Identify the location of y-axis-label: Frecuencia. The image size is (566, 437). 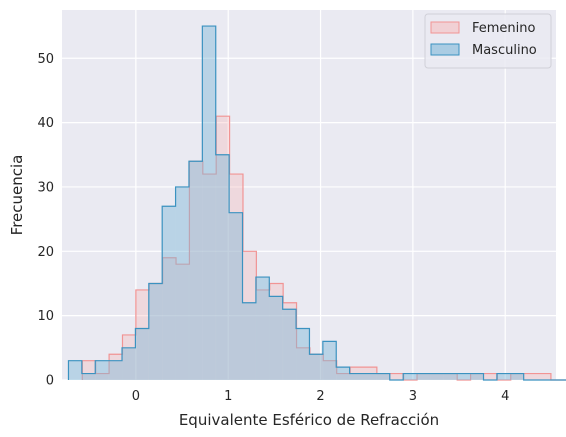
(17, 195).